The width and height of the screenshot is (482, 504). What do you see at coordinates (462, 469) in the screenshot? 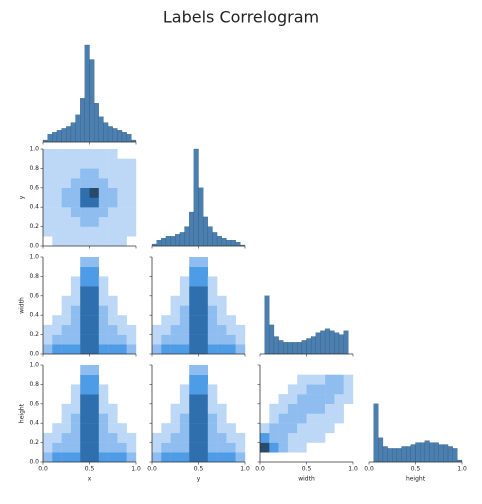
I see `x-tick-label: 1.0` at bounding box center [462, 469].